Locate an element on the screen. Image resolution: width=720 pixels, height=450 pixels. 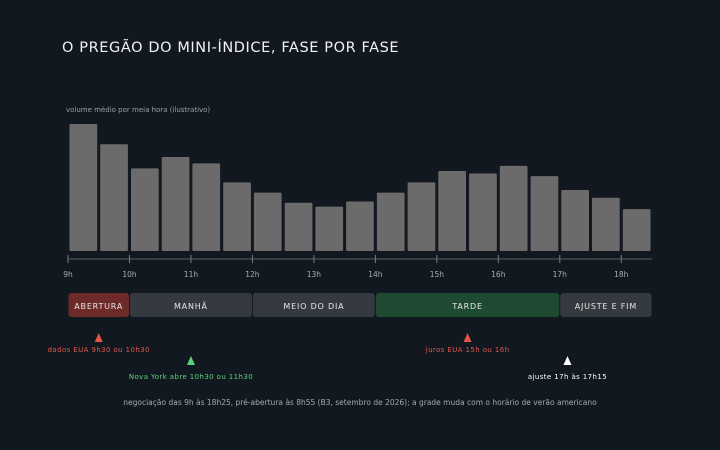
x-tick-label: 14h is located at coordinates (375, 274).